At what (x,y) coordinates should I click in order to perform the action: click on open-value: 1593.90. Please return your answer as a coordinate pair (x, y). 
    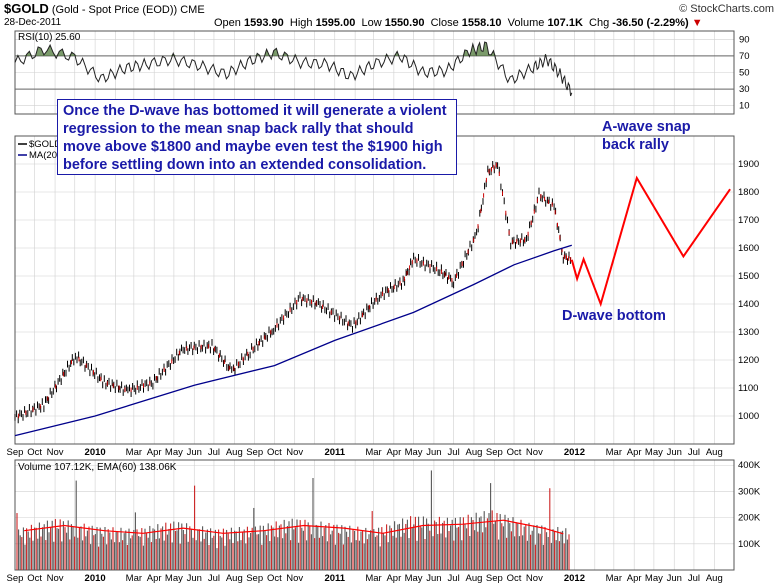
    Looking at the image, I should click on (263, 23).